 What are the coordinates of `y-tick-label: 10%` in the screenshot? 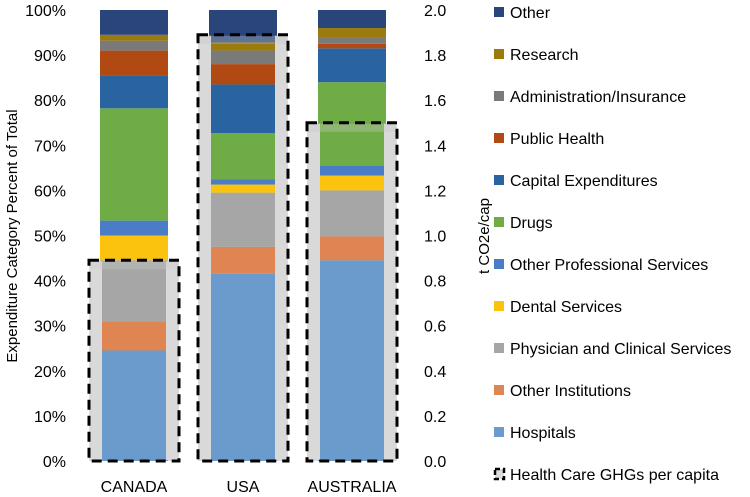 It's located at (50, 417).